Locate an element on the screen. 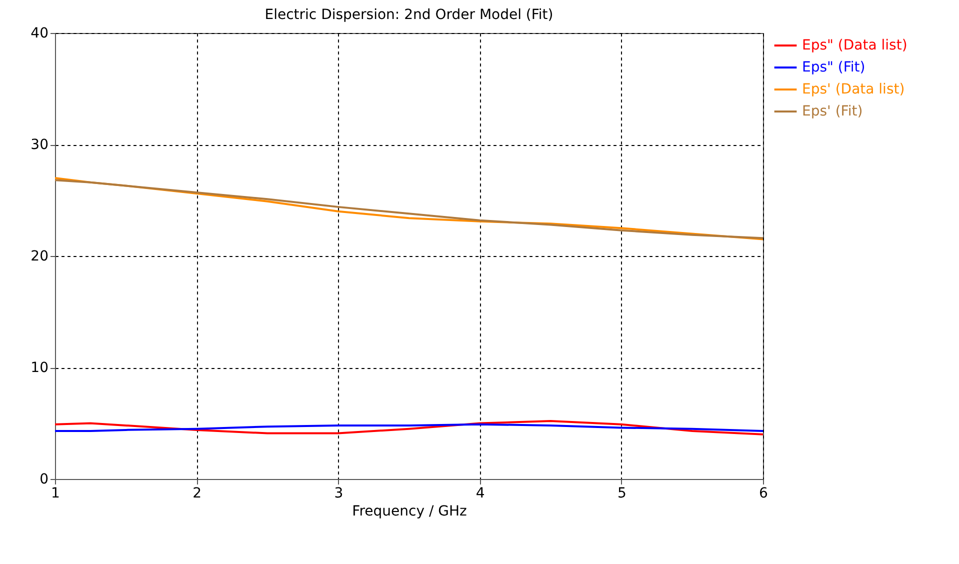 This screenshot has height=564, width=959. legend-label: Eps" (Data list) is located at coordinates (855, 46).